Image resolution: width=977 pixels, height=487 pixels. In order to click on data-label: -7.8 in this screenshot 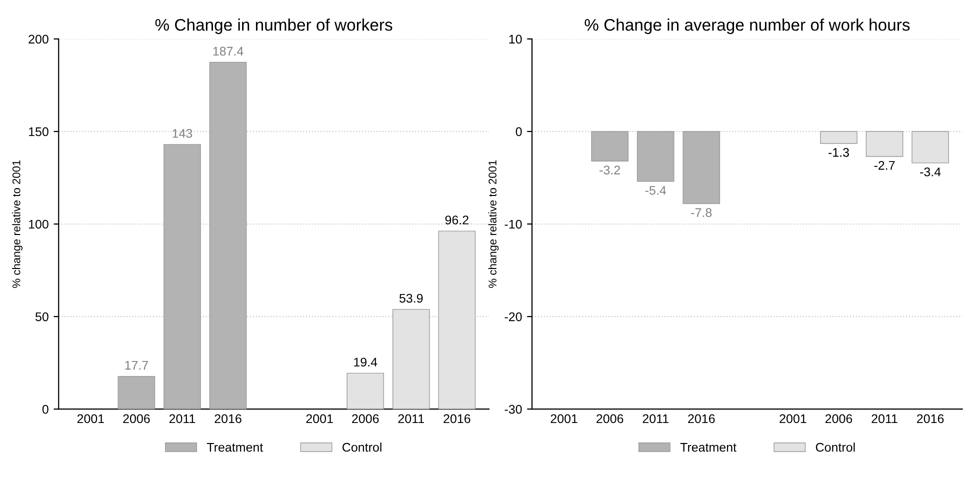, I will do `click(701, 213)`.